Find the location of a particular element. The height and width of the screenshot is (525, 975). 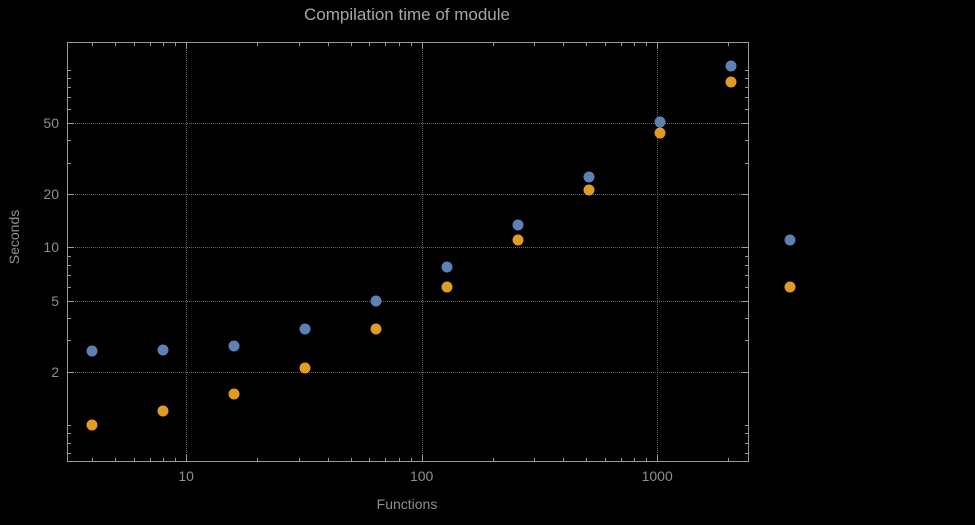

y-tick-label: 5 is located at coordinates (55, 300).